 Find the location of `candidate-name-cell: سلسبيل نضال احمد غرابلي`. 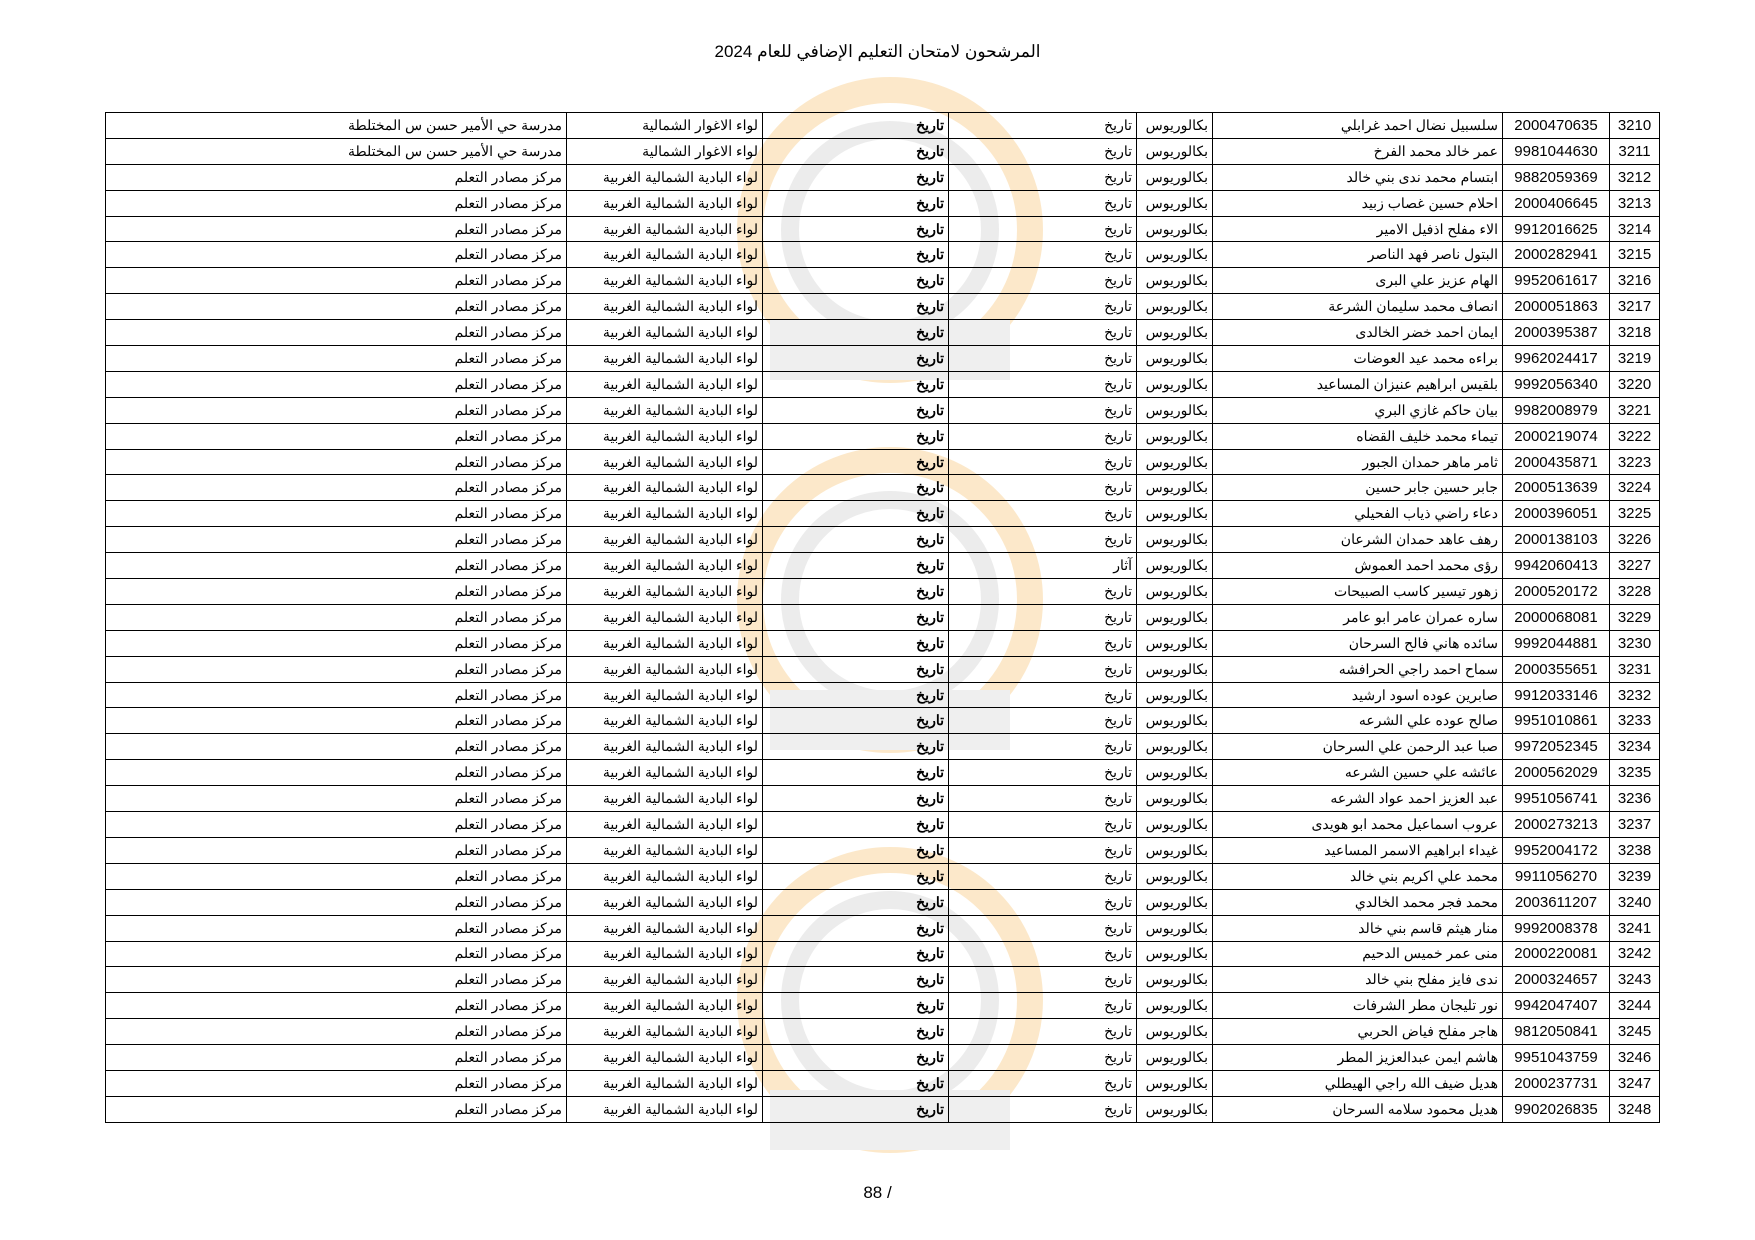

candidate-name-cell: سلسبيل نضال احمد غرابلي is located at coordinates (1357, 125).